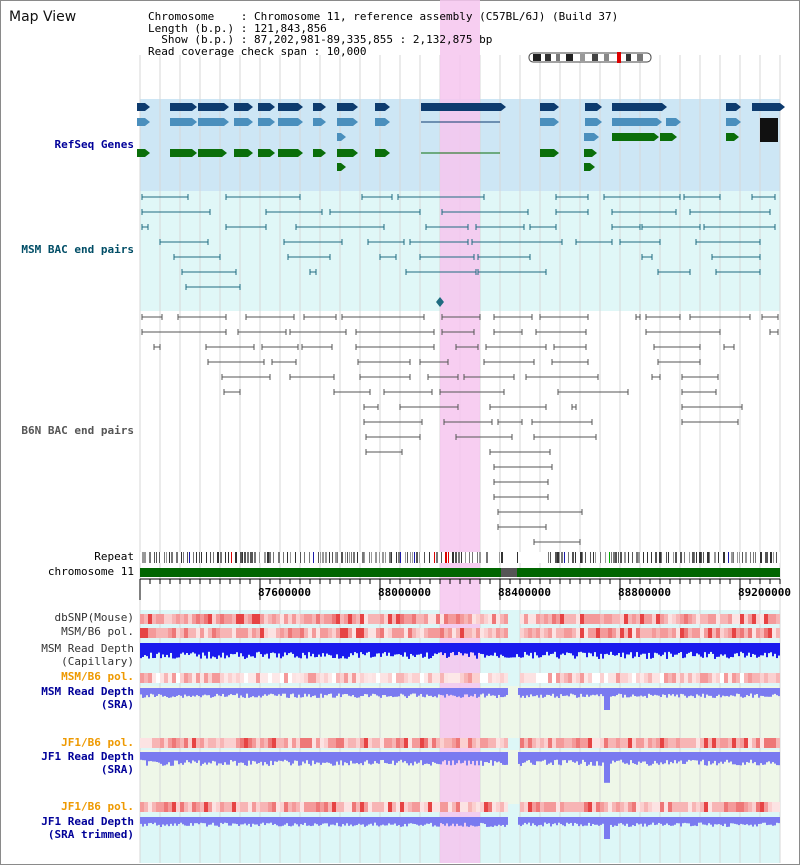 The image size is (800, 865). What do you see at coordinates (87, 821) in the screenshot?
I see `track-label-jf1-depth-trim: JF1 Read Depth` at bounding box center [87, 821].